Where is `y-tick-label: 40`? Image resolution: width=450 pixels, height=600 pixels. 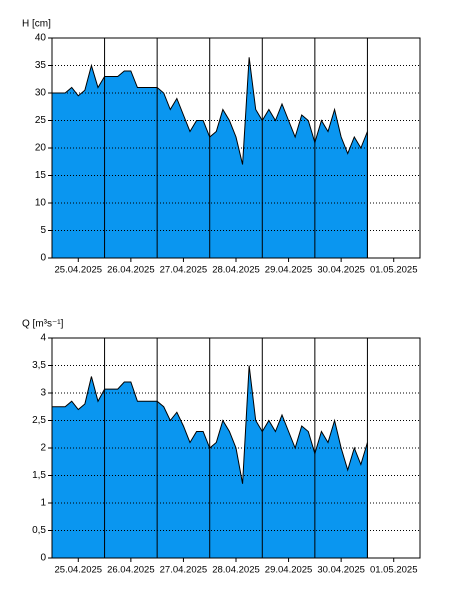 y-tick-label: 40 is located at coordinates (41, 38).